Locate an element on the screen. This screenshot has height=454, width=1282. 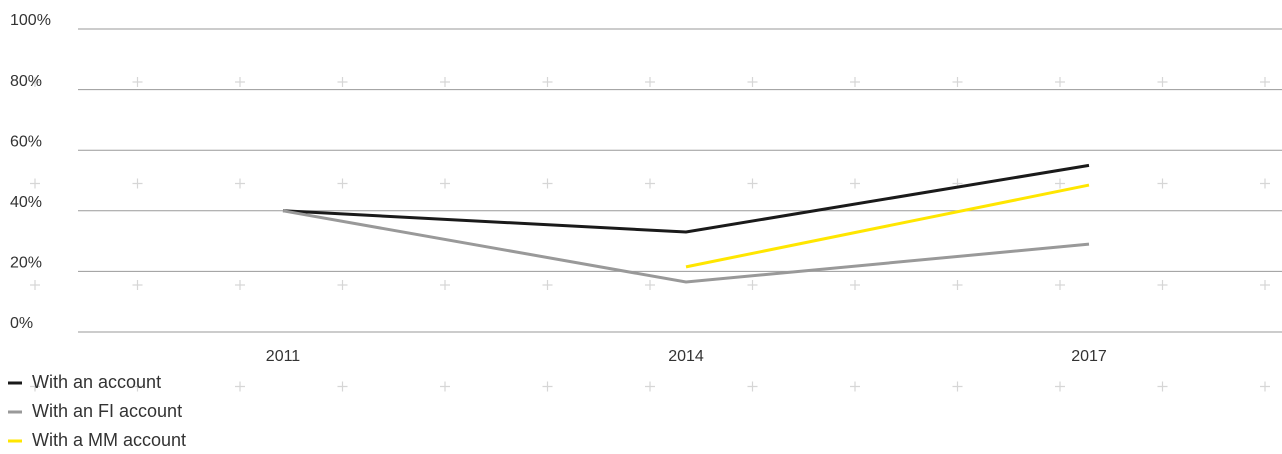
legend-label: With an FI account is located at coordinates (107, 411).